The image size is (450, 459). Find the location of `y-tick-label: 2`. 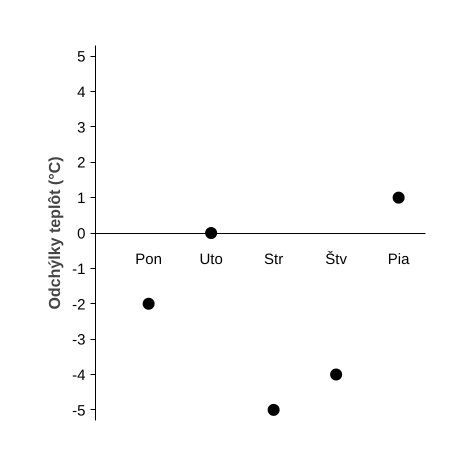

y-tick-label: 2 is located at coordinates (81, 163).